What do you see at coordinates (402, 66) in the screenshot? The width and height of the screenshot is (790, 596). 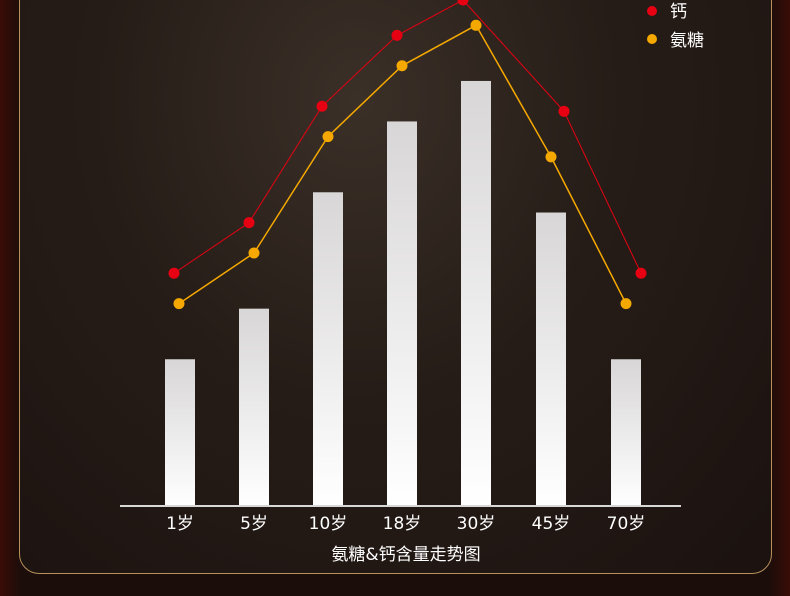 I see `point-glucosamine-18岁` at bounding box center [402, 66].